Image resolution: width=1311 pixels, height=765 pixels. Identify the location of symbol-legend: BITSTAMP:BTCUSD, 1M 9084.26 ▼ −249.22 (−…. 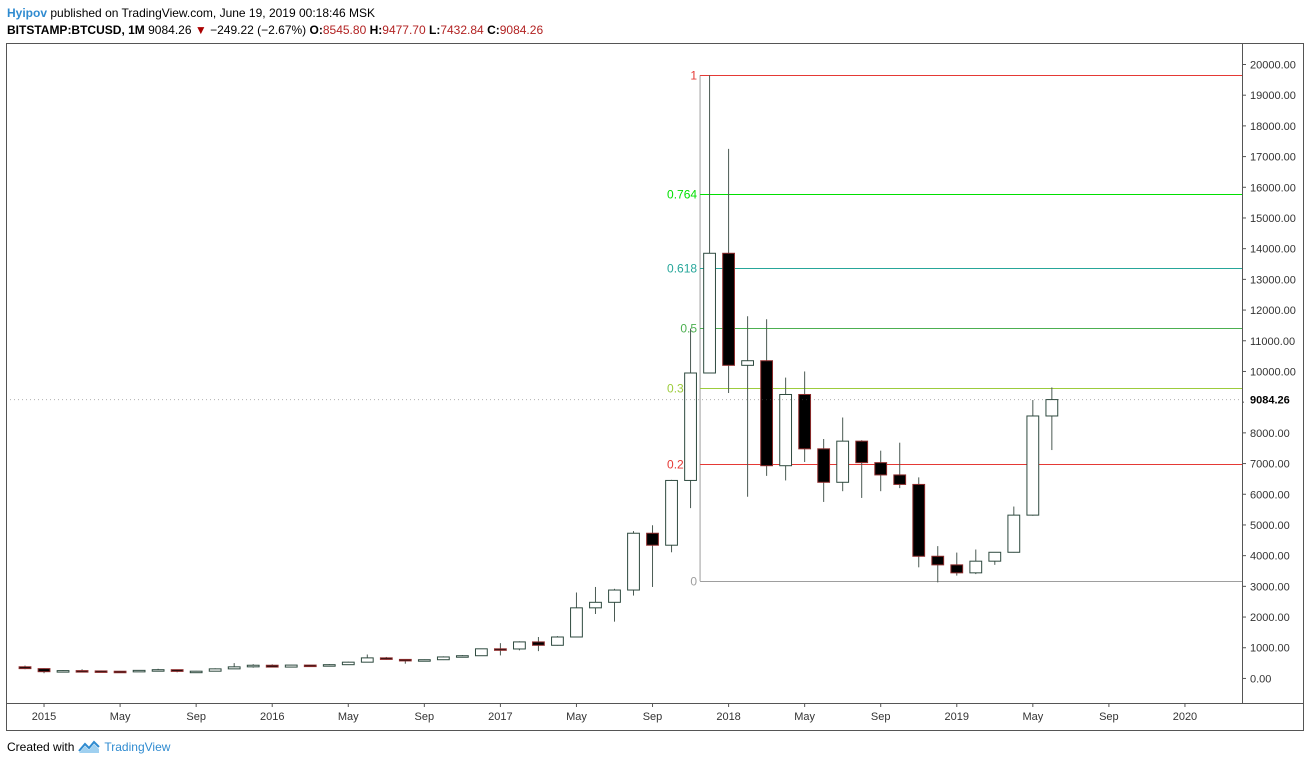
(275, 30).